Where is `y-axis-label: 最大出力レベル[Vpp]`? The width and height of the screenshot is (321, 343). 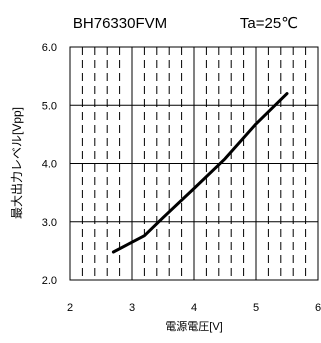 y-axis-label: 最大出力レベル[Vpp] is located at coordinates (17, 163).